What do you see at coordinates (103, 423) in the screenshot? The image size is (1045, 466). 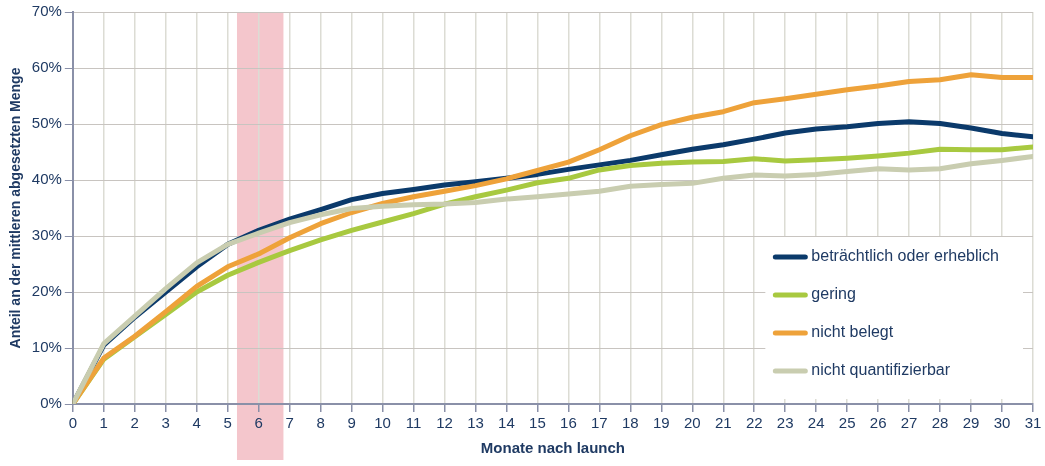 I see `x-tick-label: 1` at bounding box center [103, 423].